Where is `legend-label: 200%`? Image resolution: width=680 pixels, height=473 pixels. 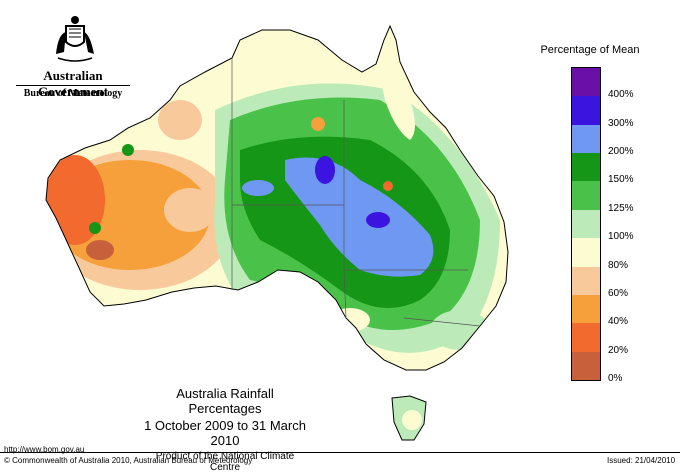 legend-label: 200% is located at coordinates (621, 152).